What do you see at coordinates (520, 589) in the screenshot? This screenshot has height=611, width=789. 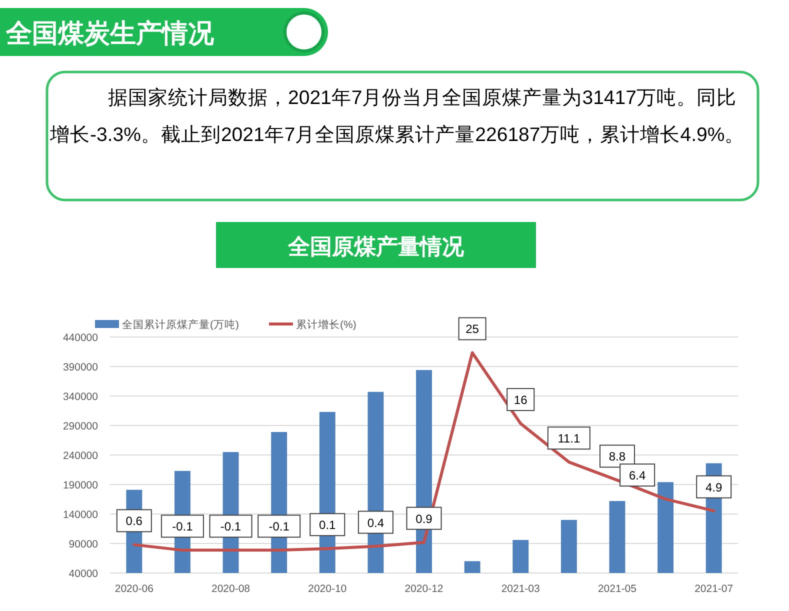 I see `x-tick-label: 2021-03` at bounding box center [520, 589].